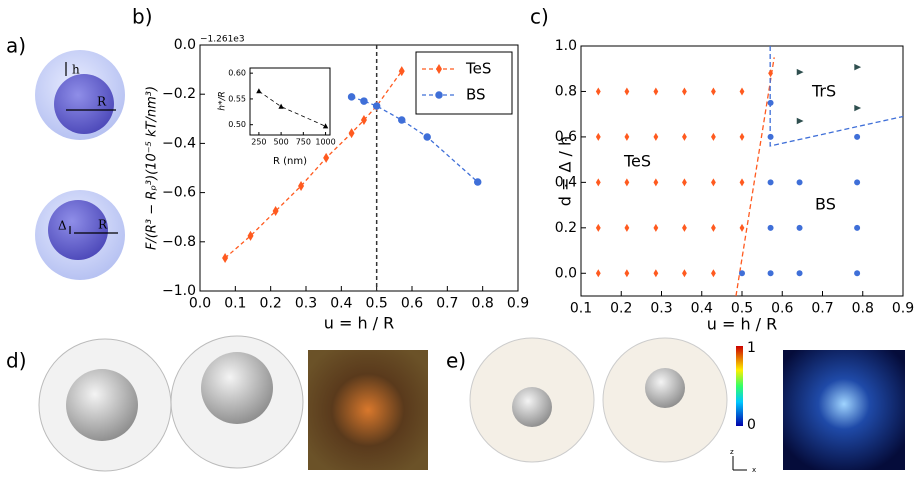 Image resolution: width=915 pixels, height=479 pixels. I want to click on y-axis-label: d = Δ / h, so click(565, 171).